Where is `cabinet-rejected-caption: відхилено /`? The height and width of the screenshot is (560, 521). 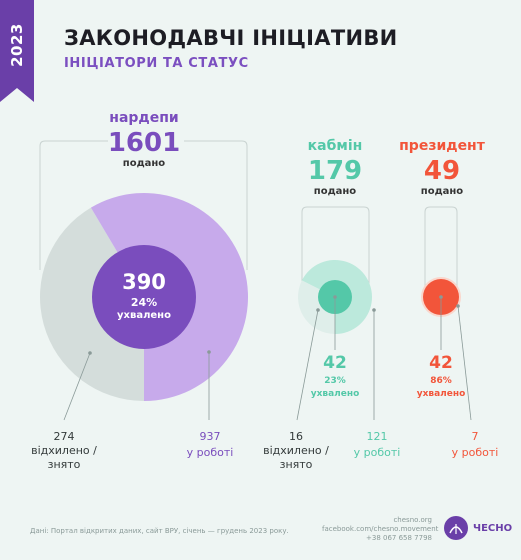 cabinet-rejected-caption: відхилено / is located at coordinates (296, 450).